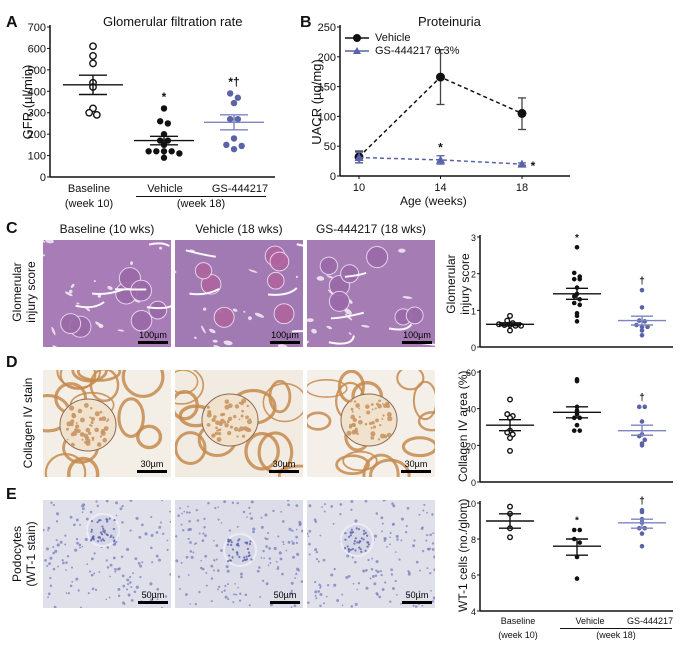 The width and height of the screenshot is (700, 647). What do you see at coordinates (330, 147) in the screenshot?
I see `svg-text: 50` at bounding box center [330, 147].